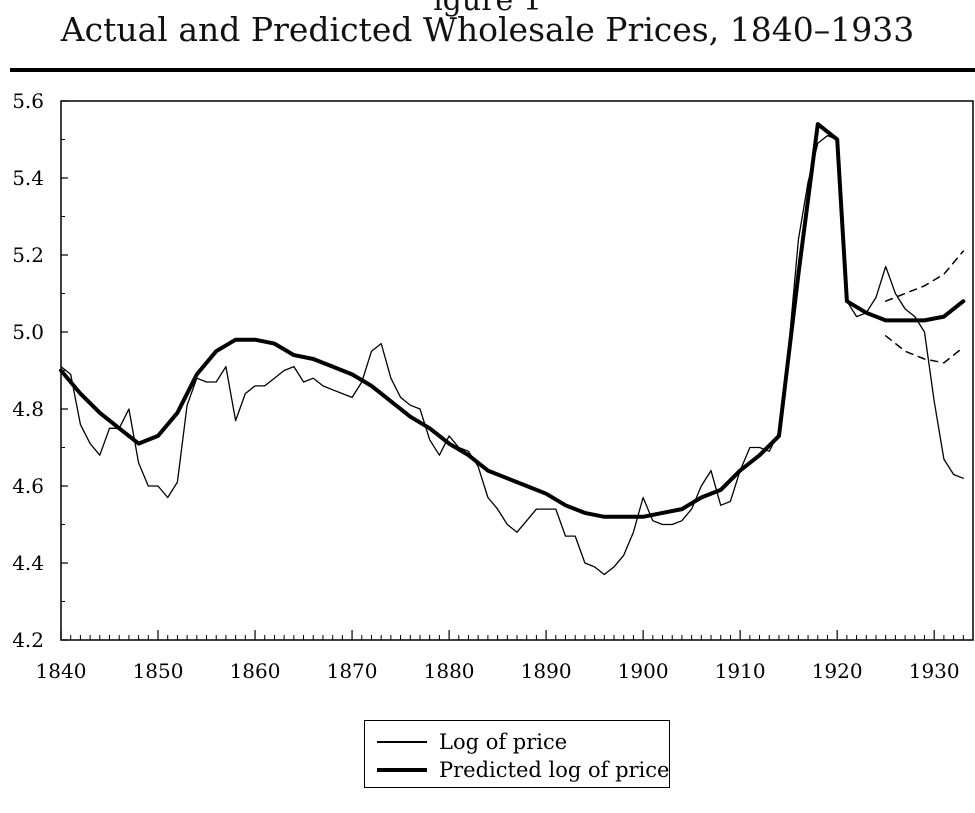 Image resolution: width=975 pixels, height=813 pixels. I want to click on y-tick-label: 4.2, so click(28, 640).